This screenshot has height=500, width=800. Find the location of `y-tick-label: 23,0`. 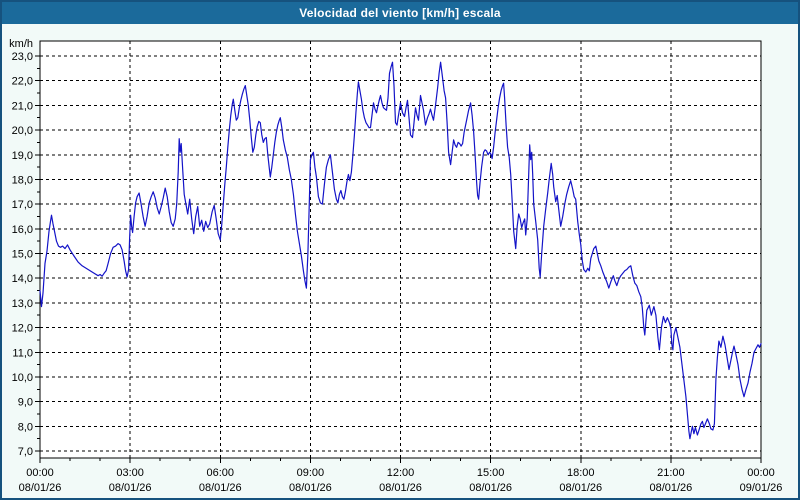

y-tick-label: 23,0 is located at coordinates (22, 57).